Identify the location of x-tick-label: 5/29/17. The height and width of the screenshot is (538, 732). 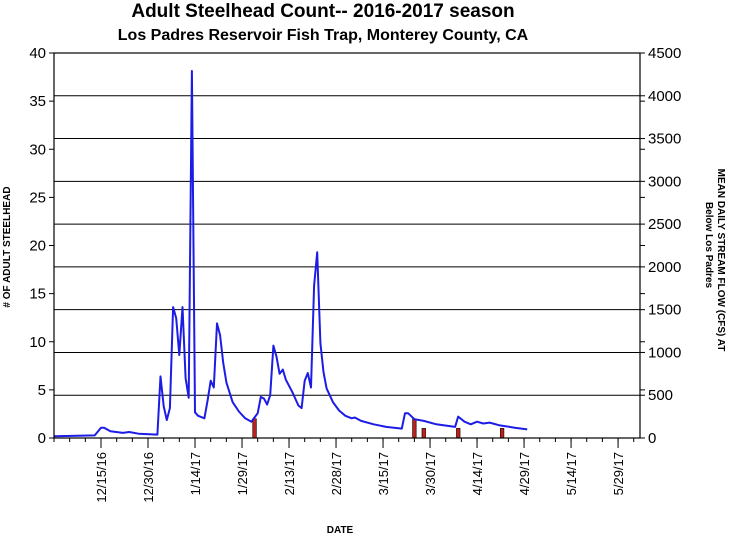
(618, 473).